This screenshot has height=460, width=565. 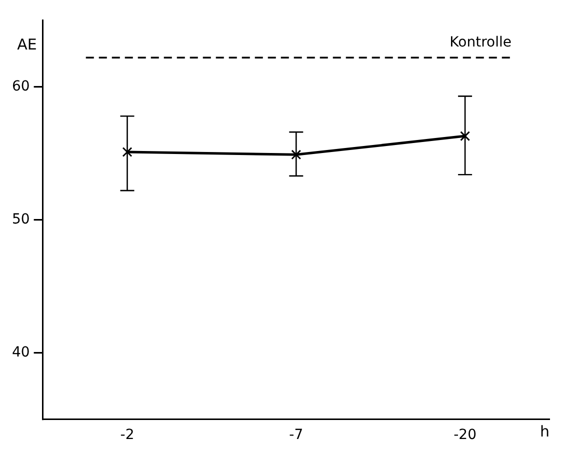 What do you see at coordinates (545, 431) in the screenshot?
I see `x-axis-title: h` at bounding box center [545, 431].